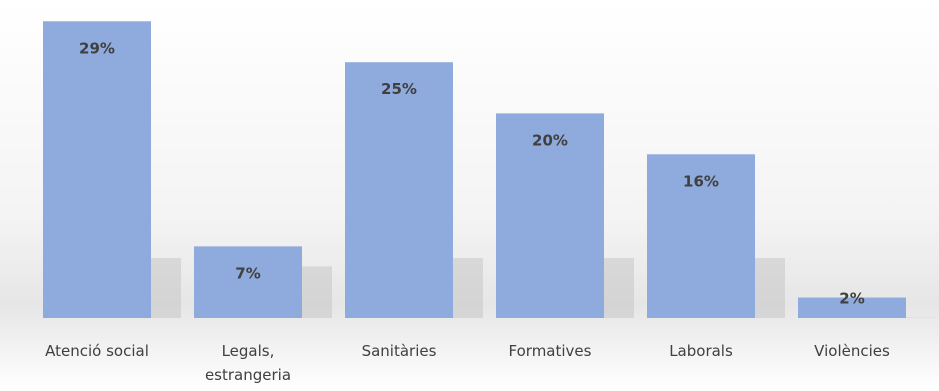 The width and height of the screenshot is (939, 391). I want to click on data-label-3: 20%, so click(550, 140).